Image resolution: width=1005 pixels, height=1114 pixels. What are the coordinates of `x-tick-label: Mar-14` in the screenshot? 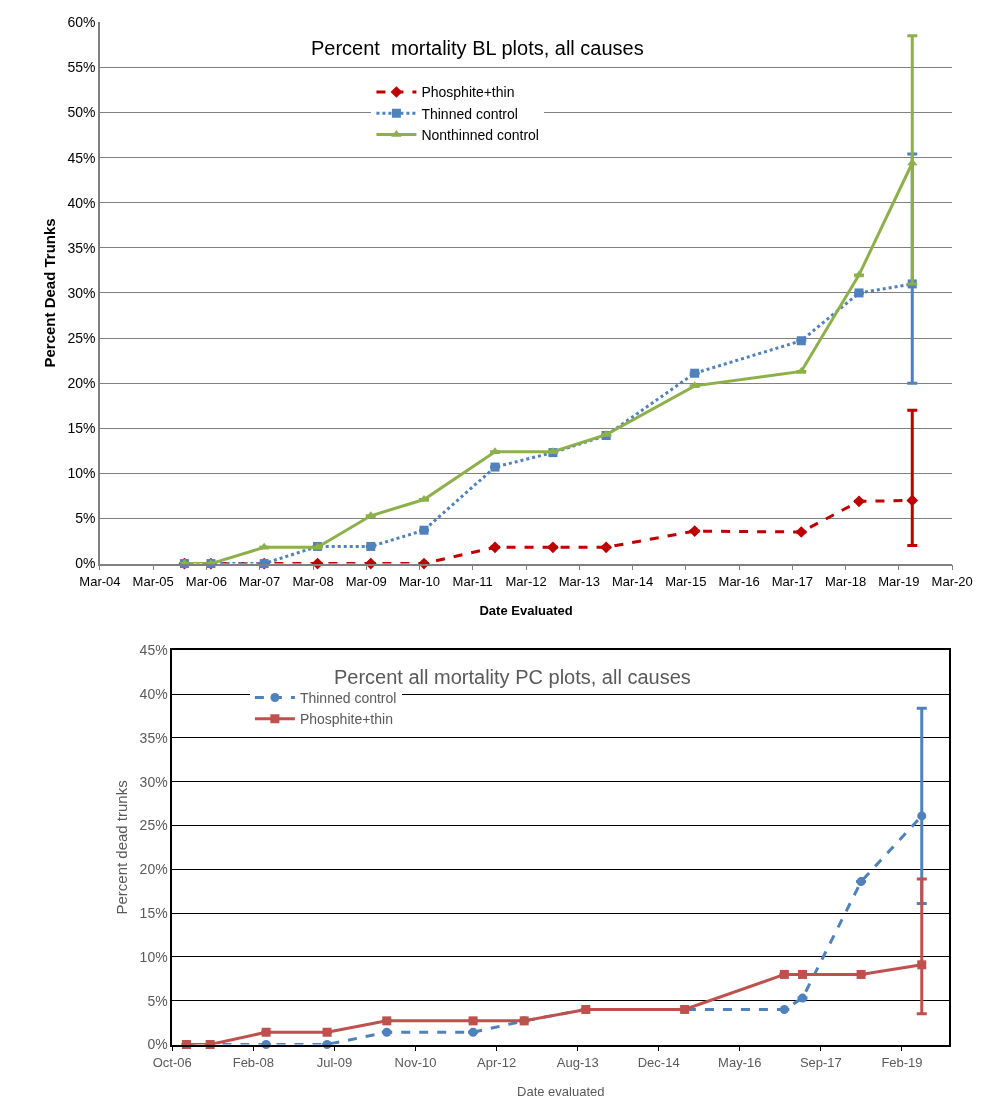 It's located at (632, 581).